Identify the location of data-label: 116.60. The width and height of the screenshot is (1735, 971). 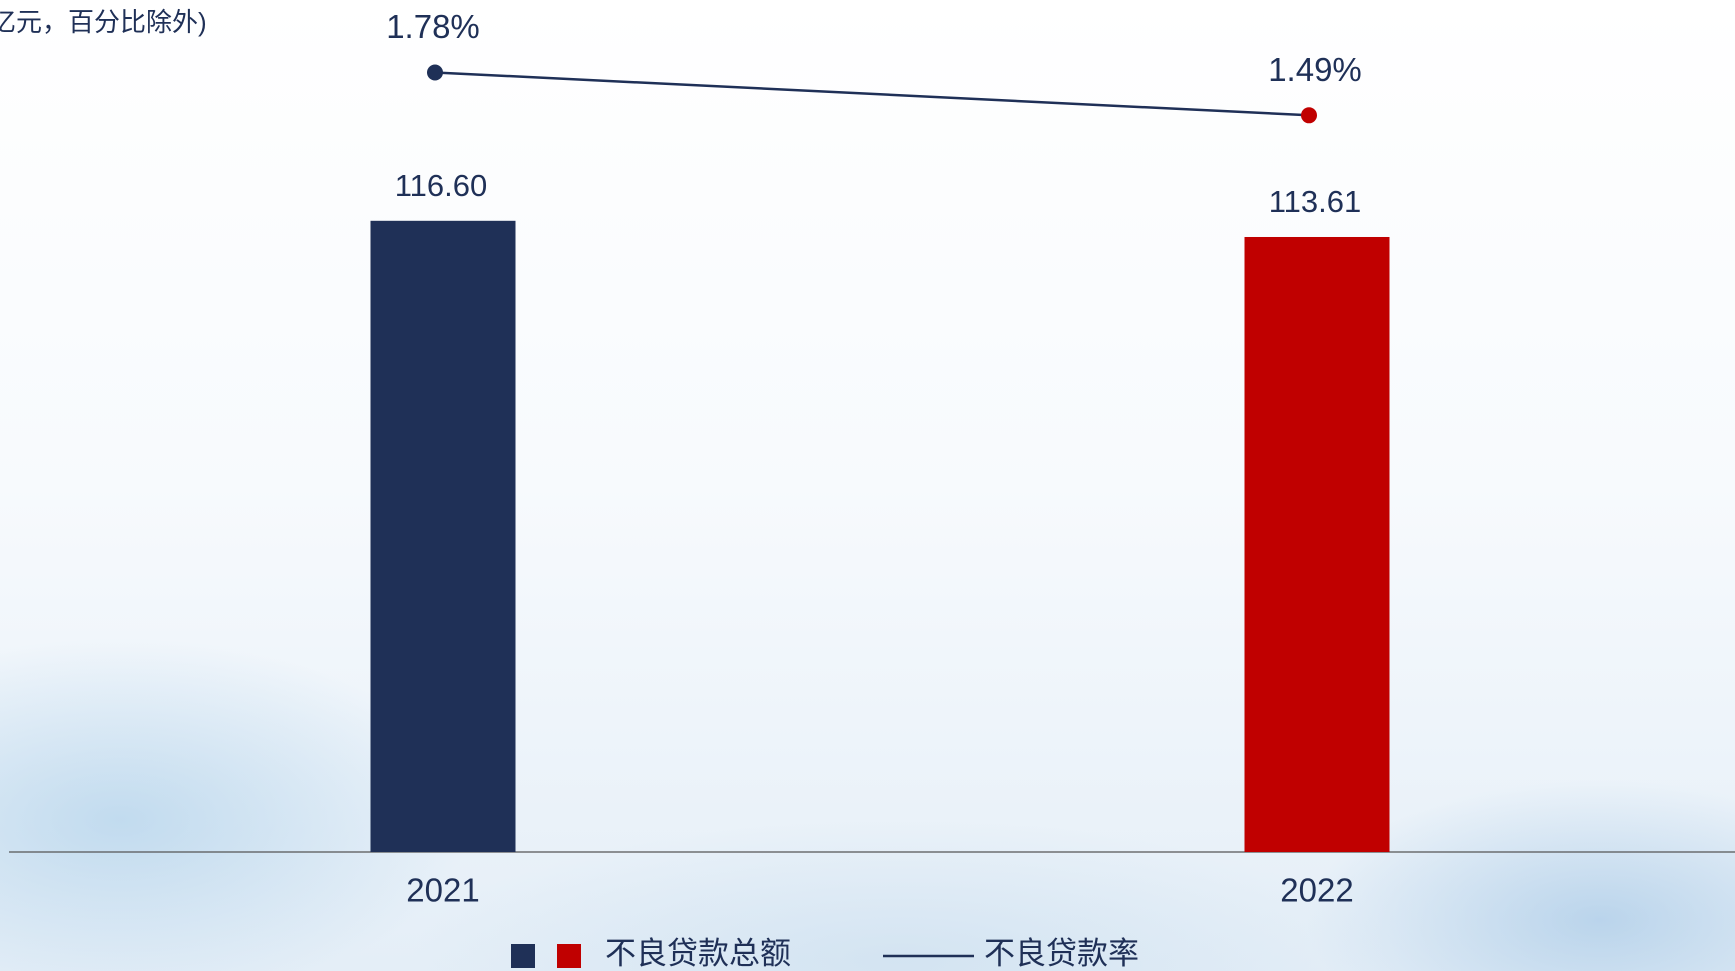
(441, 185).